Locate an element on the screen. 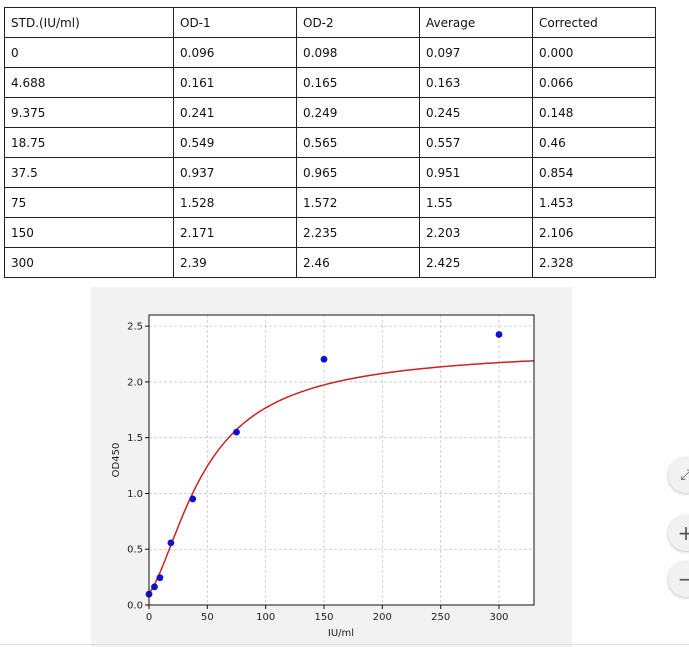 Image resolution: width=689 pixels, height=647 pixels. cell-std: 4.688 is located at coordinates (89, 82).